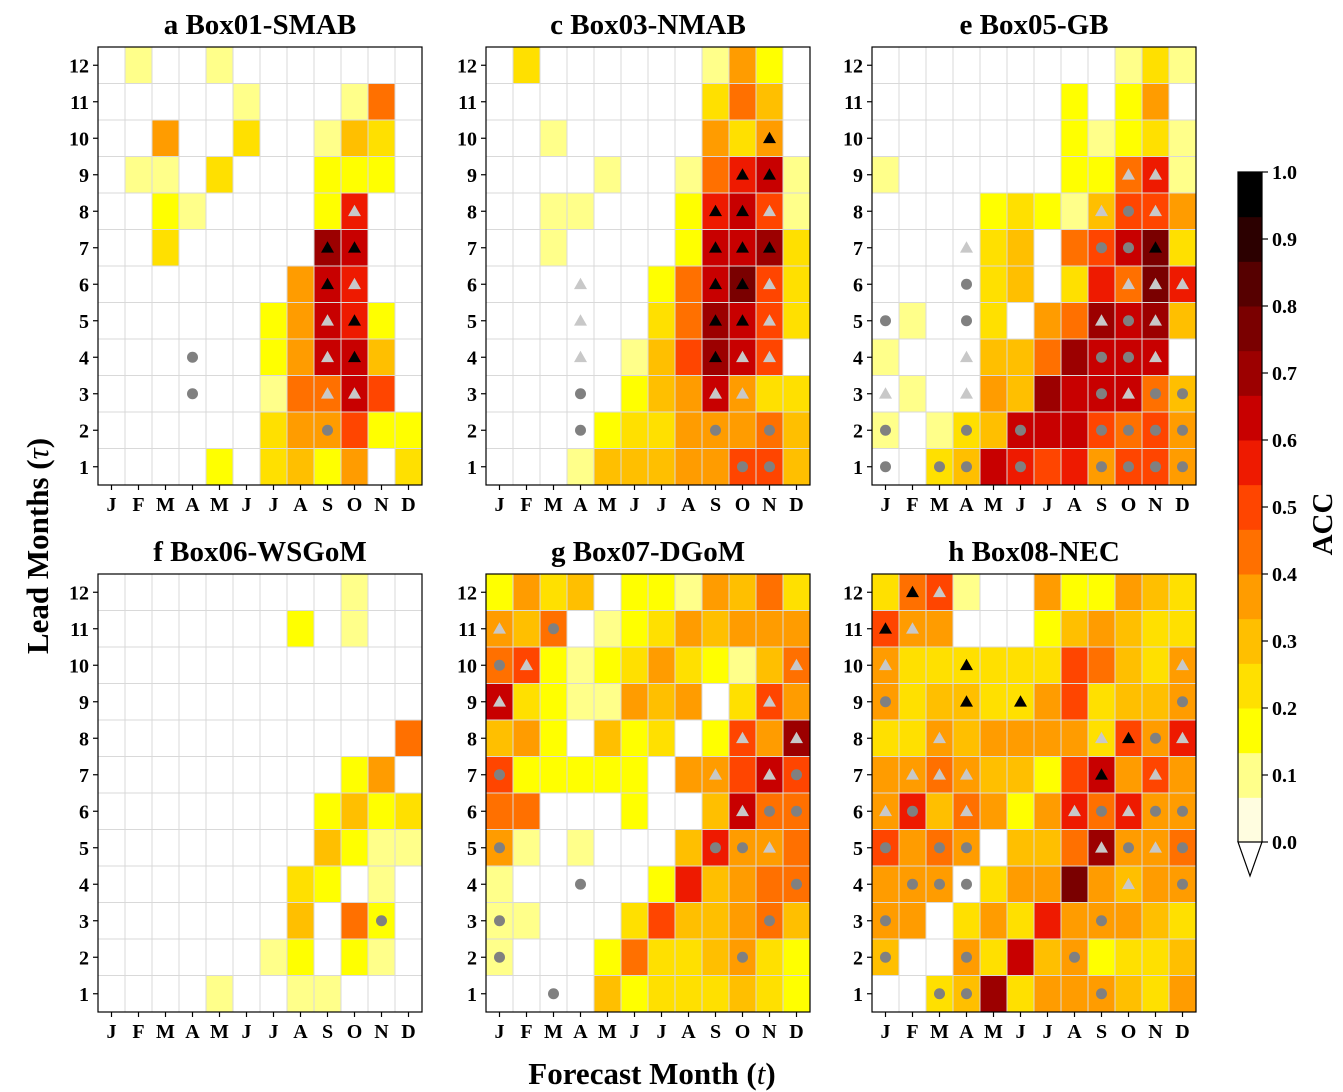 The image size is (1343, 1092). What do you see at coordinates (1284, 240) in the screenshot?
I see `colorbar-tick-label: 0.9` at bounding box center [1284, 240].